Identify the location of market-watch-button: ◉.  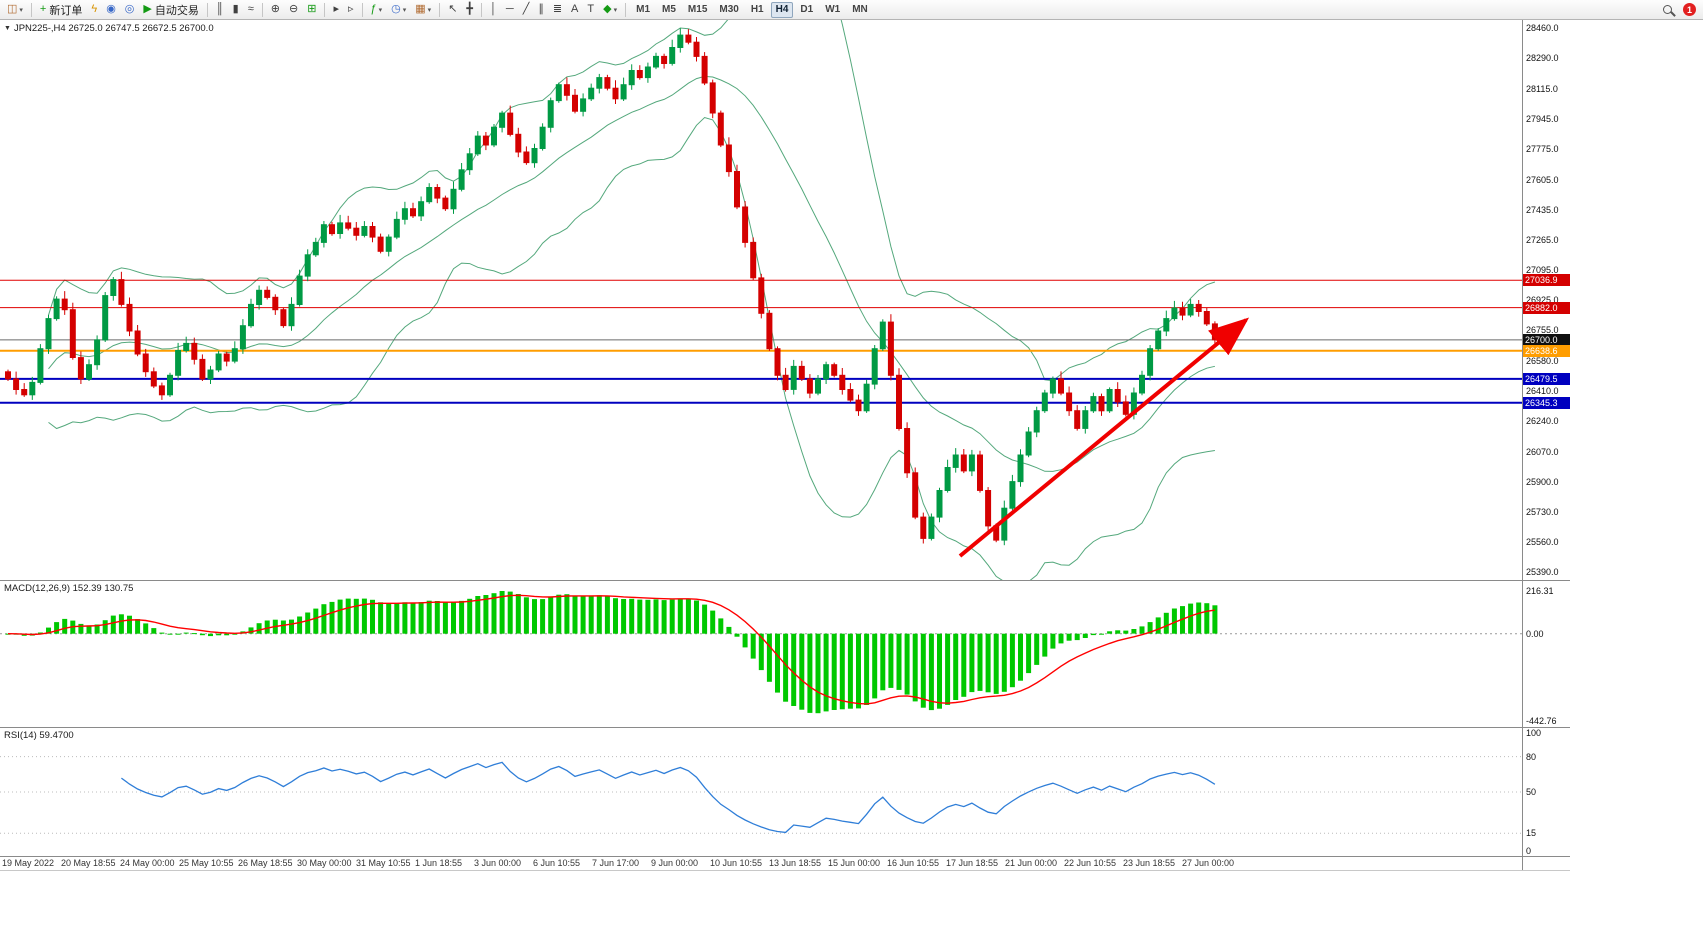
(111, 9).